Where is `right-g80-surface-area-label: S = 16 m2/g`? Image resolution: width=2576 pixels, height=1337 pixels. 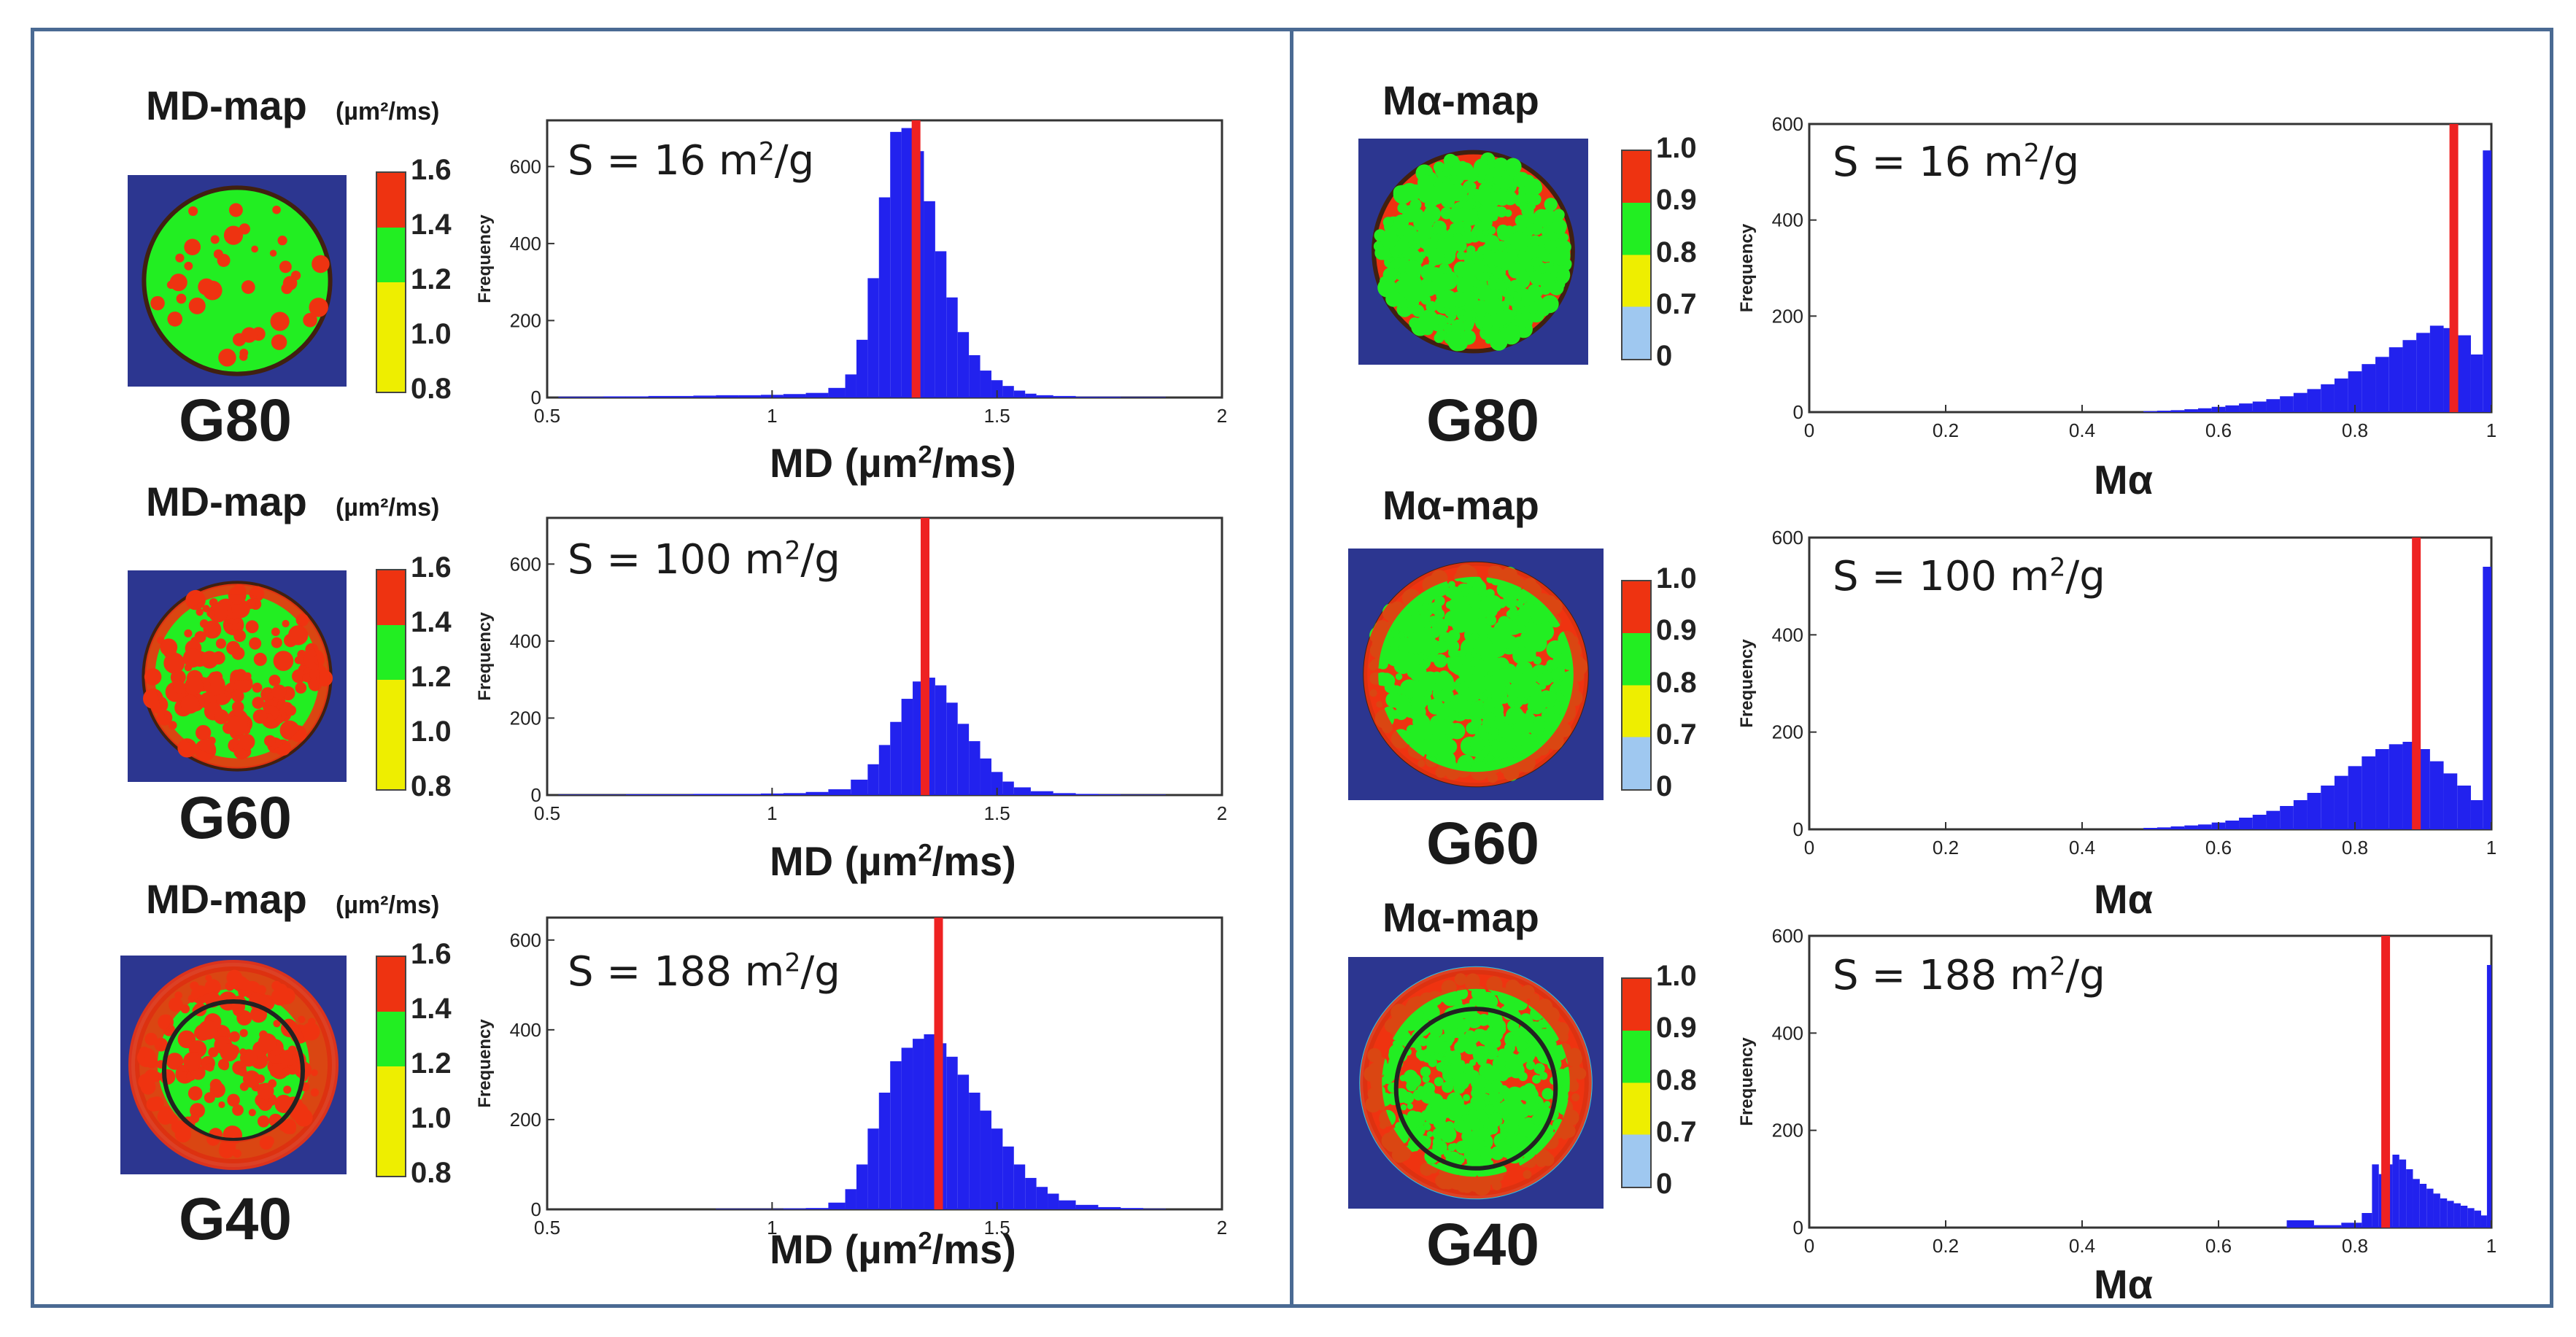
right-g80-surface-area-label: S = 16 m2/g is located at coordinates (1956, 162).